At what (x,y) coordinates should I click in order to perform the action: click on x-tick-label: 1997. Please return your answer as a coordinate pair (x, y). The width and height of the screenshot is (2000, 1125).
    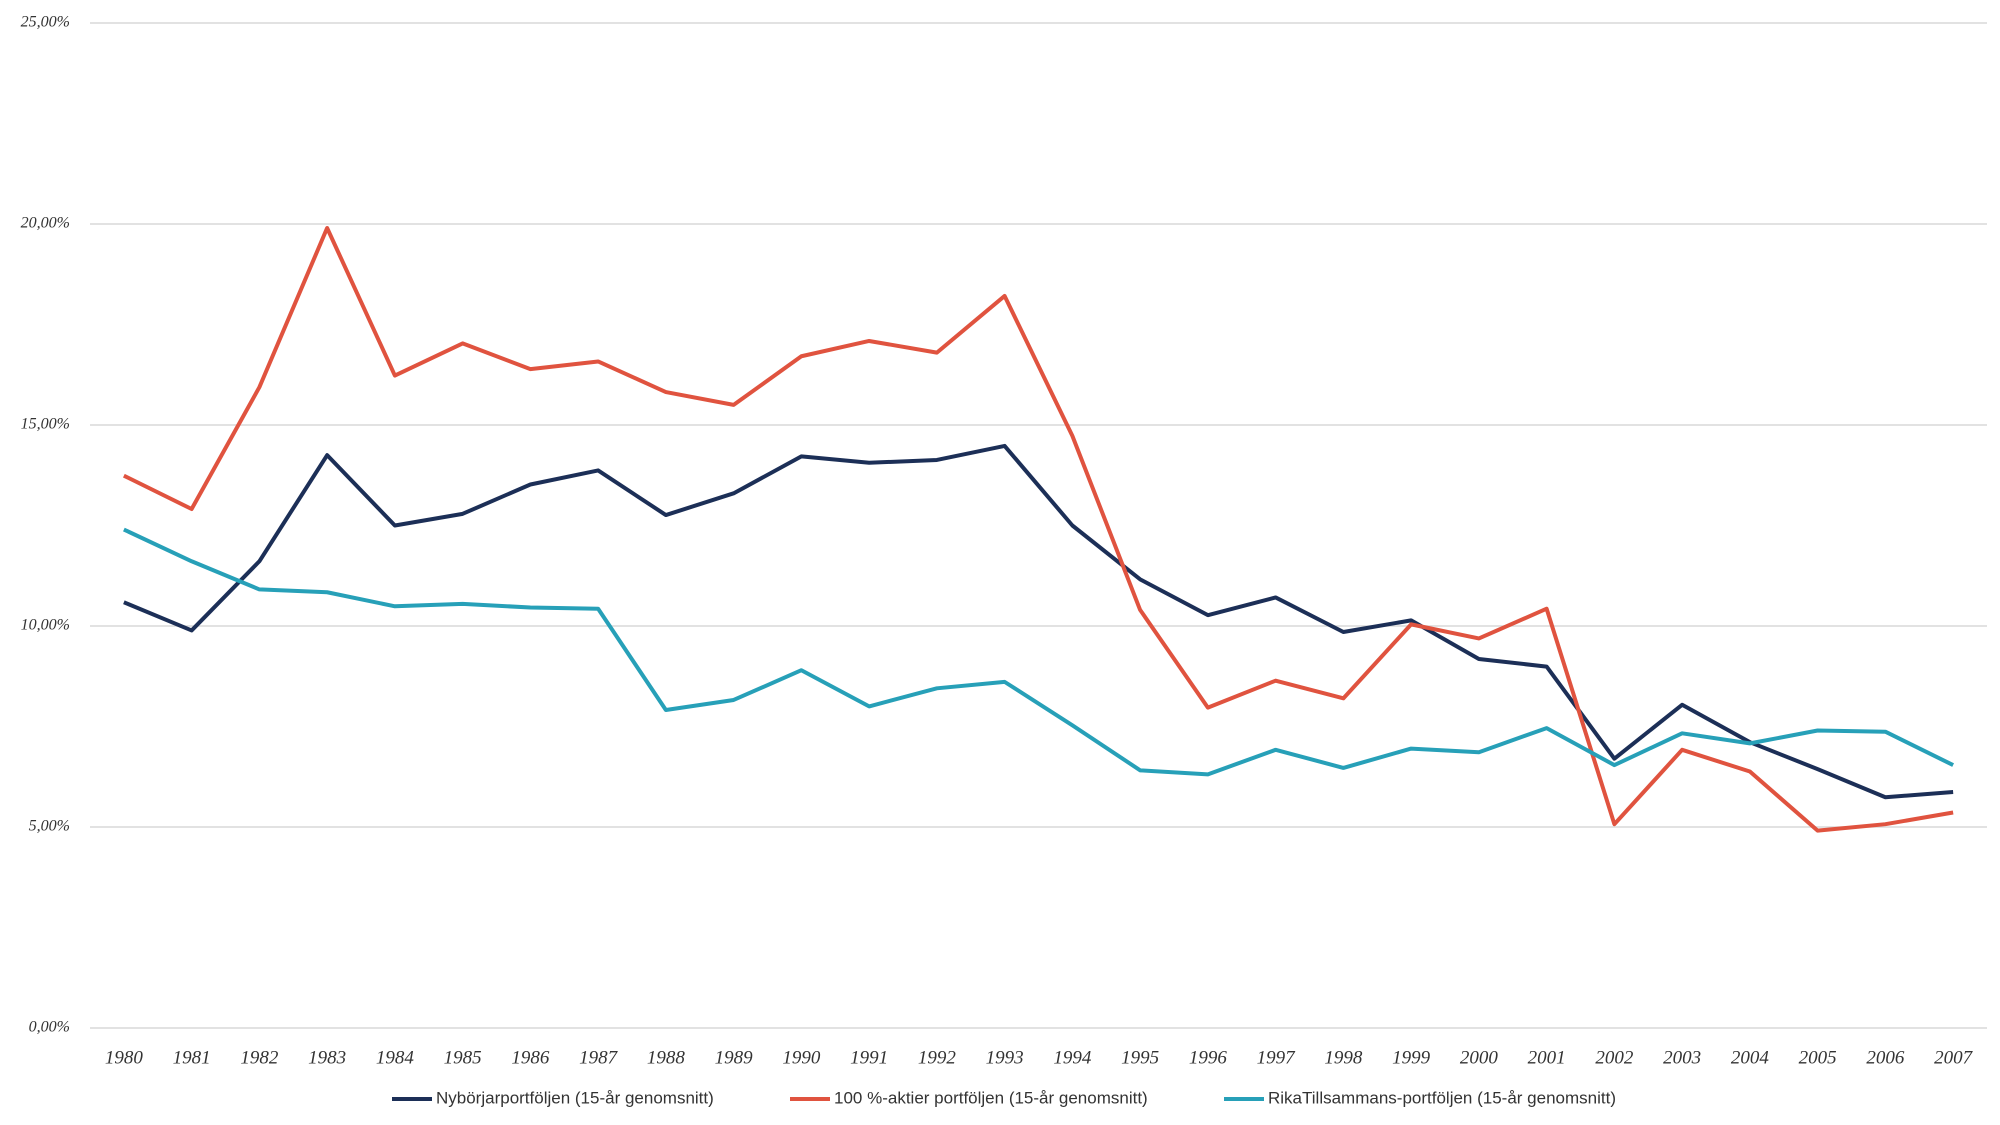
    Looking at the image, I should click on (1277, 1057).